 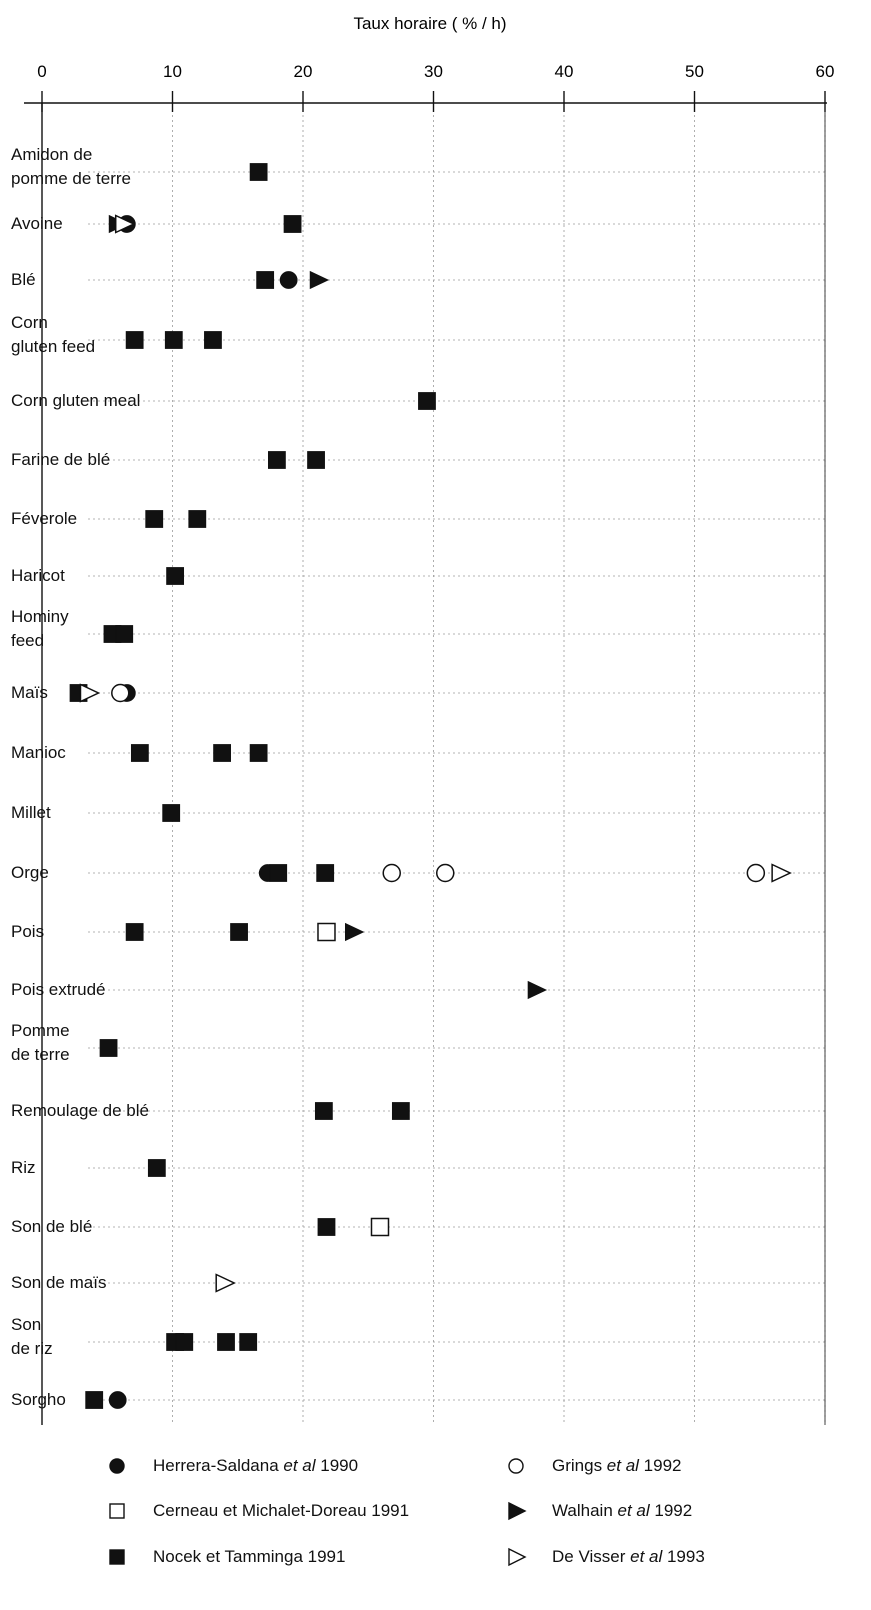 What do you see at coordinates (31, 812) in the screenshot?
I see `category-label: Millet` at bounding box center [31, 812].